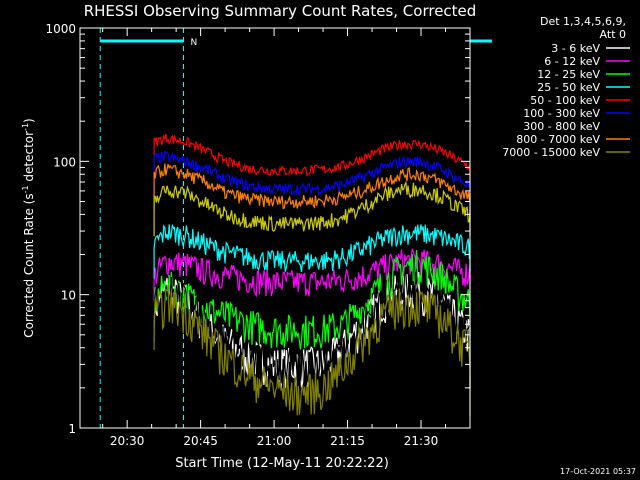  What do you see at coordinates (561, 126) in the screenshot?
I see `legend-label-6: 300 - 800 keV` at bounding box center [561, 126].